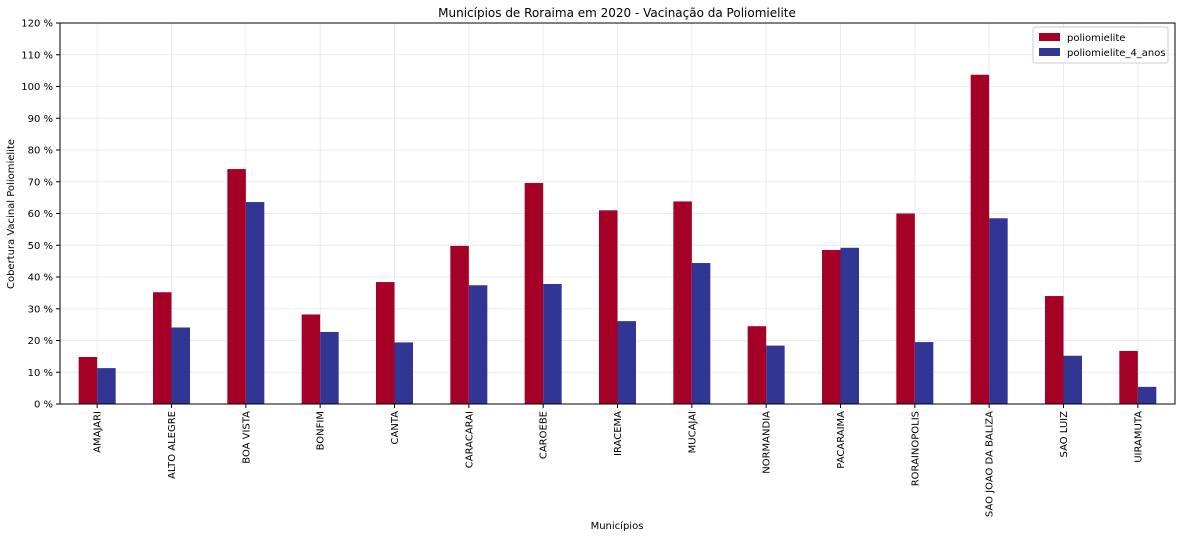  I want to click on y-tick-label: 40 %, so click(40, 278).